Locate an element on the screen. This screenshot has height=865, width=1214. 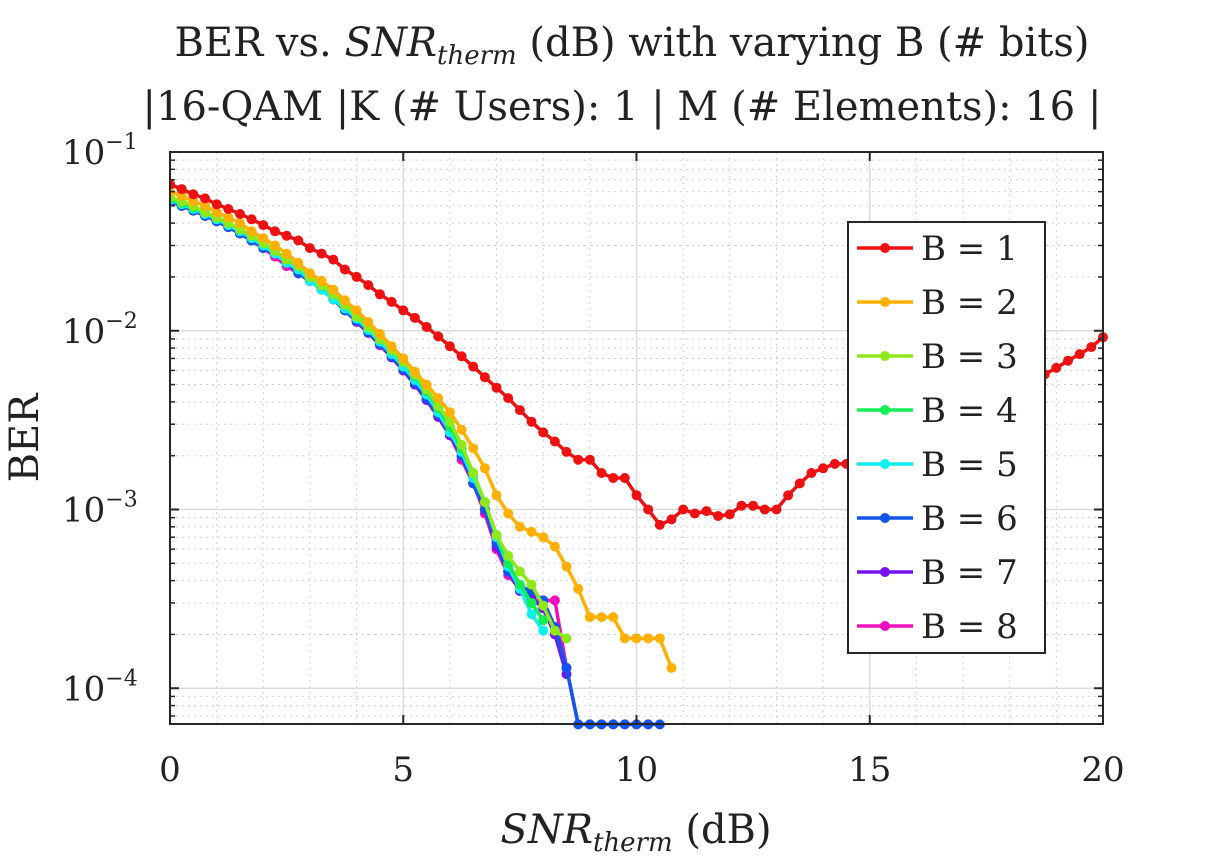
x-axis-label: SNRtherm (dB) is located at coordinates (635, 832).